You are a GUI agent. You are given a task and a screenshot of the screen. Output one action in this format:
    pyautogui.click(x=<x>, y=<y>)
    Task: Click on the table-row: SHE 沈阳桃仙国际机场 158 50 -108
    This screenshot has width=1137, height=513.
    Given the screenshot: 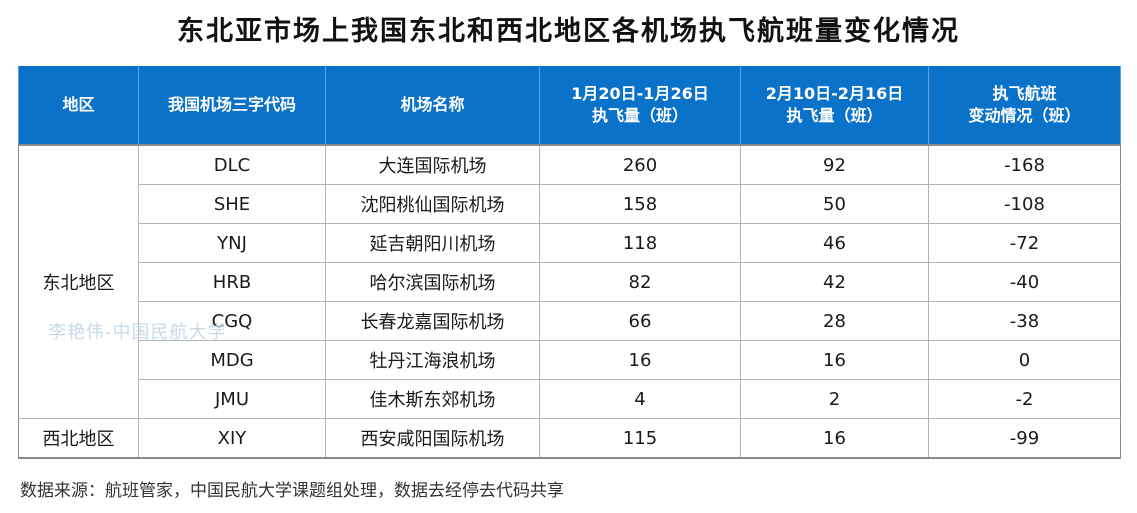 What is the action you would take?
    pyautogui.click(x=570, y=204)
    